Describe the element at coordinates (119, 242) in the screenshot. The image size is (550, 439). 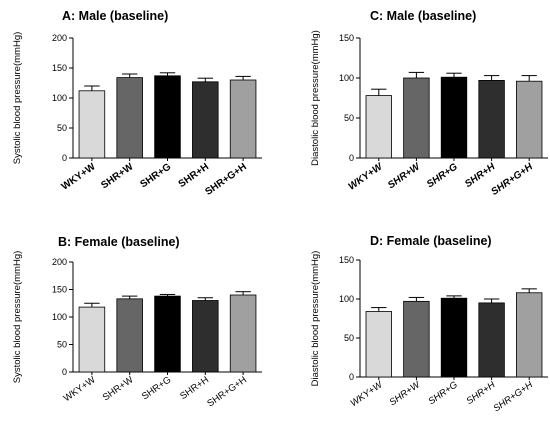
I see `chart-title: B: Female (baseline)` at that location.